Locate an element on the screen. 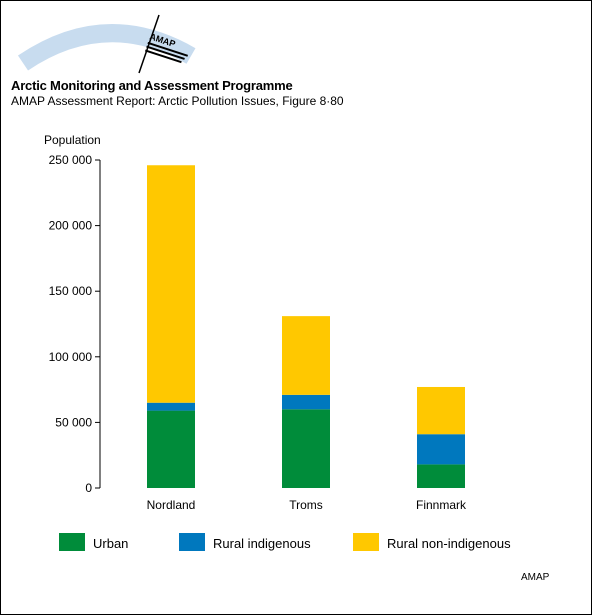  y-tick-label: 100 000 is located at coordinates (71, 357).